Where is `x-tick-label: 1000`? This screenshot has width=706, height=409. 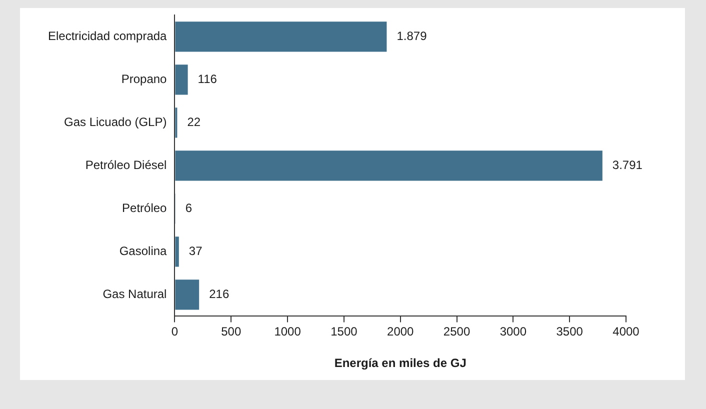
x-tick-label: 1000 is located at coordinates (288, 331).